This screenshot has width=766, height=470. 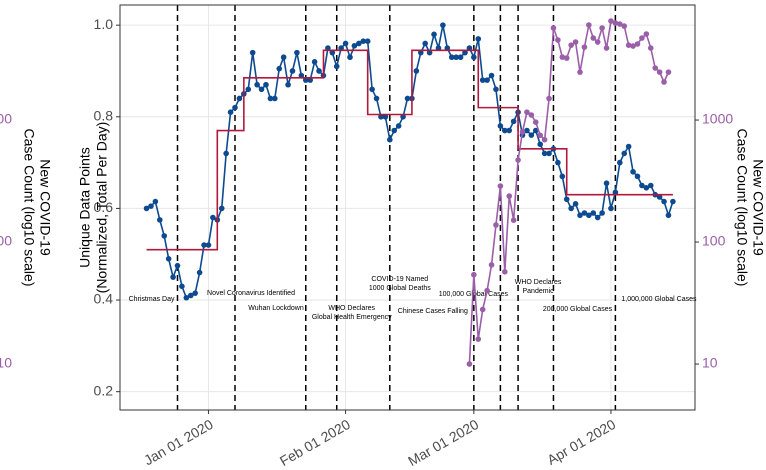 I want to click on event-label: Chinese Cases Falling, so click(x=433, y=311).